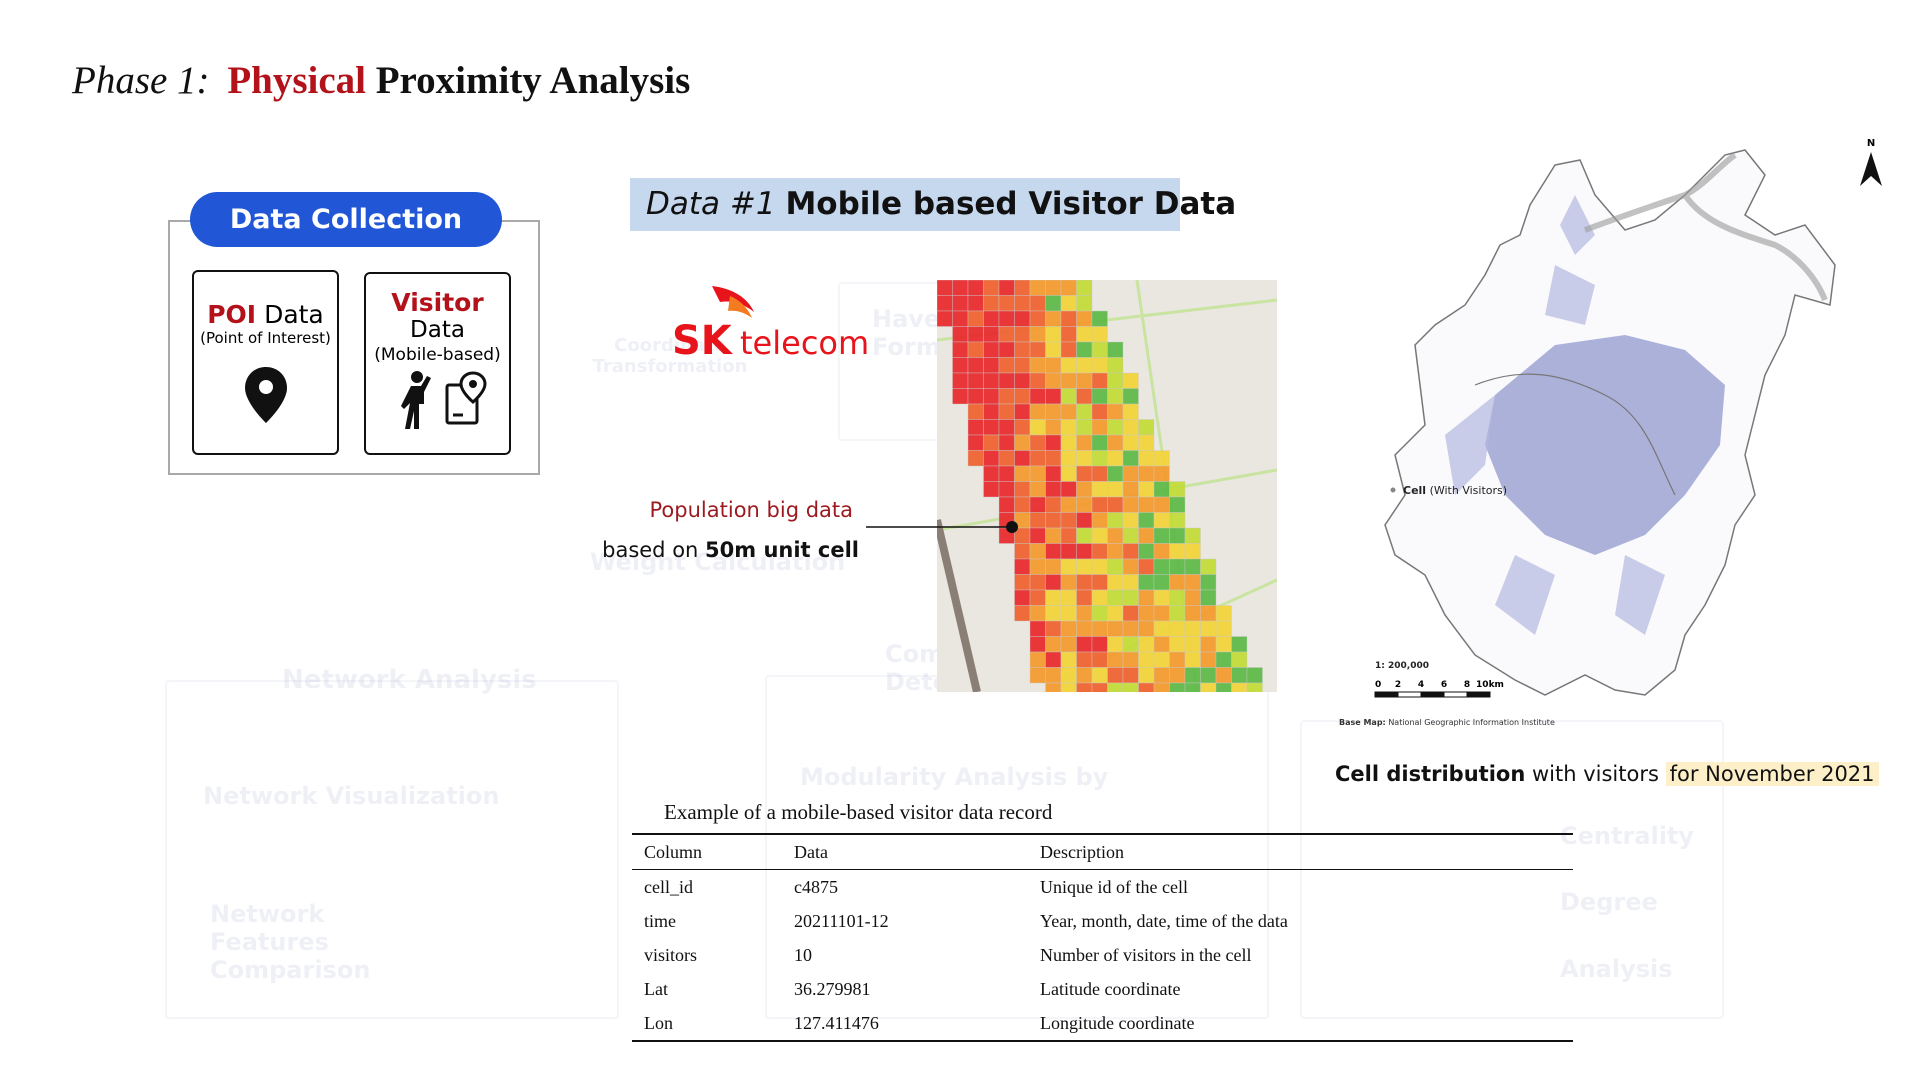 This screenshot has width=1920, height=1080. Describe the element at coordinates (294, 314) in the screenshot. I see `poi-text: Data` at that location.